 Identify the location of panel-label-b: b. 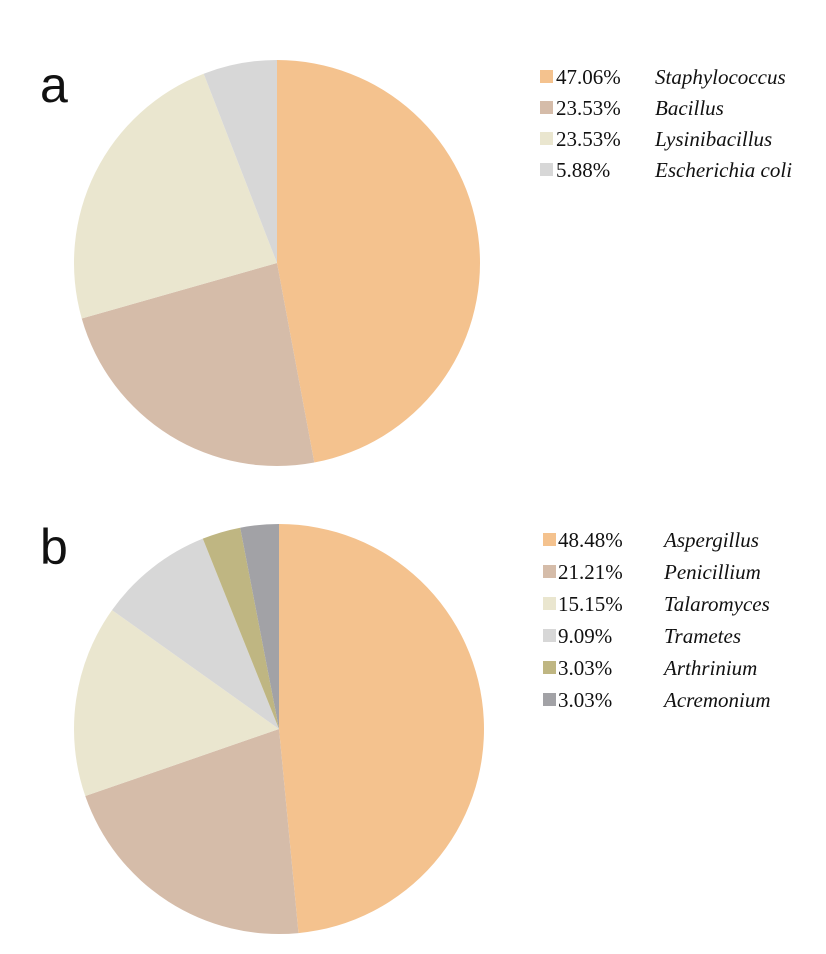
(54, 547).